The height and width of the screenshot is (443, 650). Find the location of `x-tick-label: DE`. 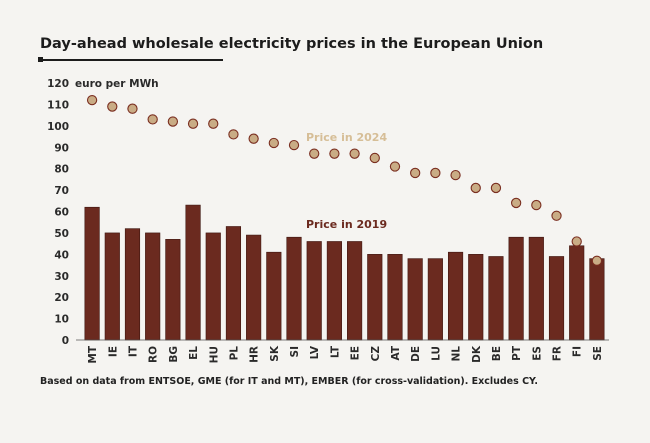

x-tick-label: DE is located at coordinates (416, 354).